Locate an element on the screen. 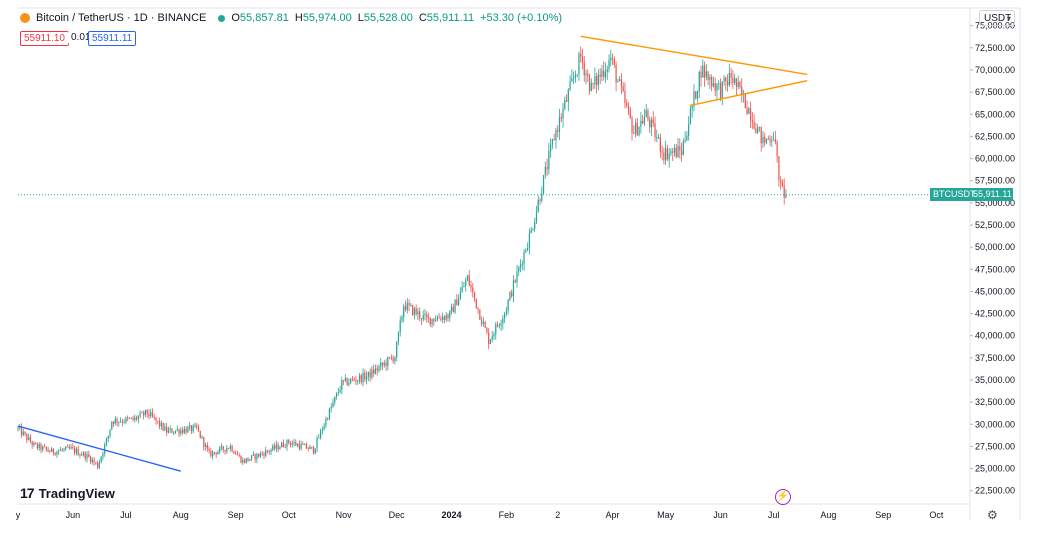  triangle-lower-line is located at coordinates (749, 93).